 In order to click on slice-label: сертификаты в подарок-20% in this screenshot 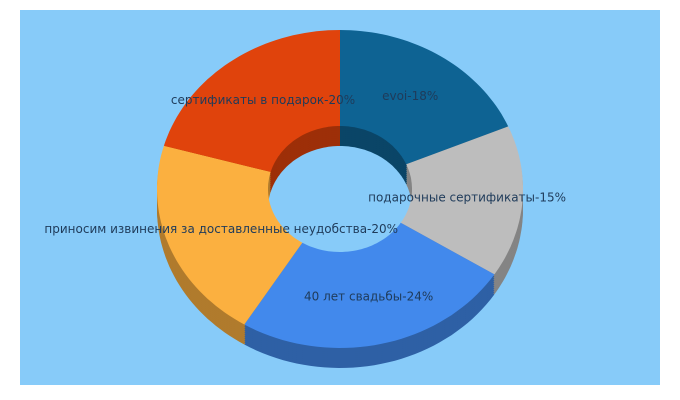, I will do `click(263, 100)`.